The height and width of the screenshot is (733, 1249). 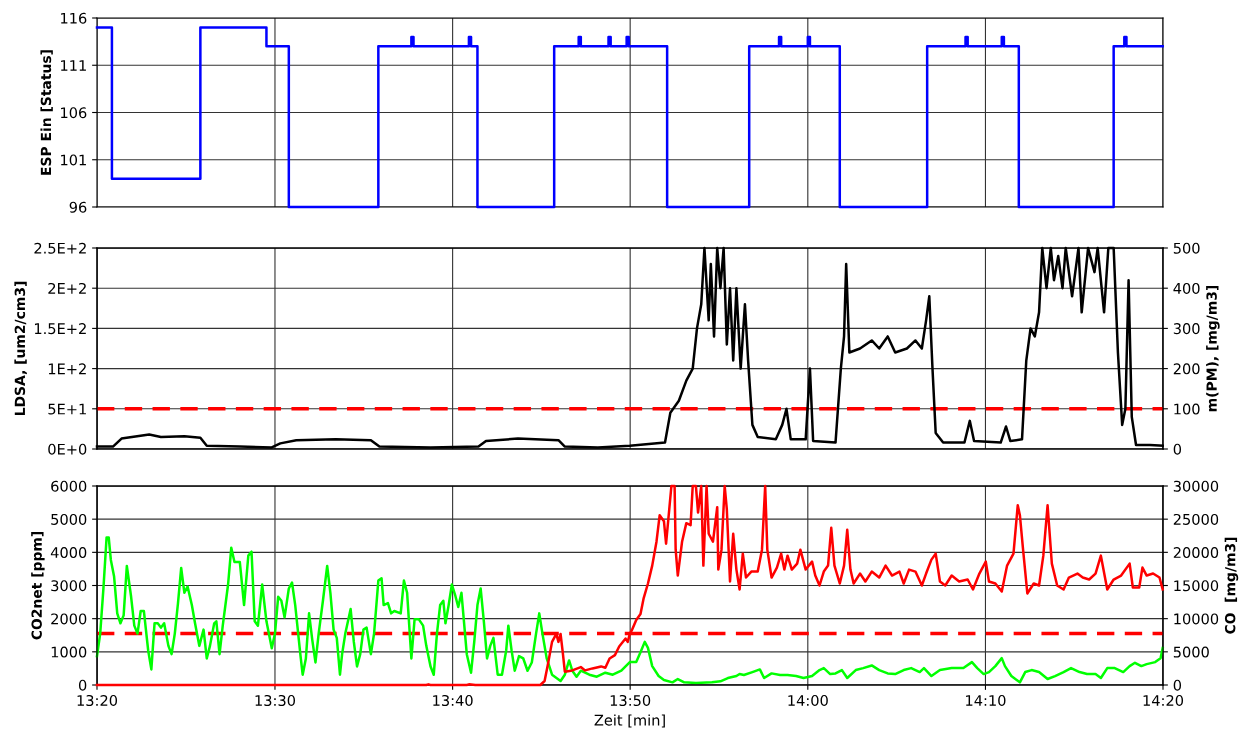 What do you see at coordinates (808, 700) in the screenshot?
I see `x-tick-label: 14:00` at bounding box center [808, 700].